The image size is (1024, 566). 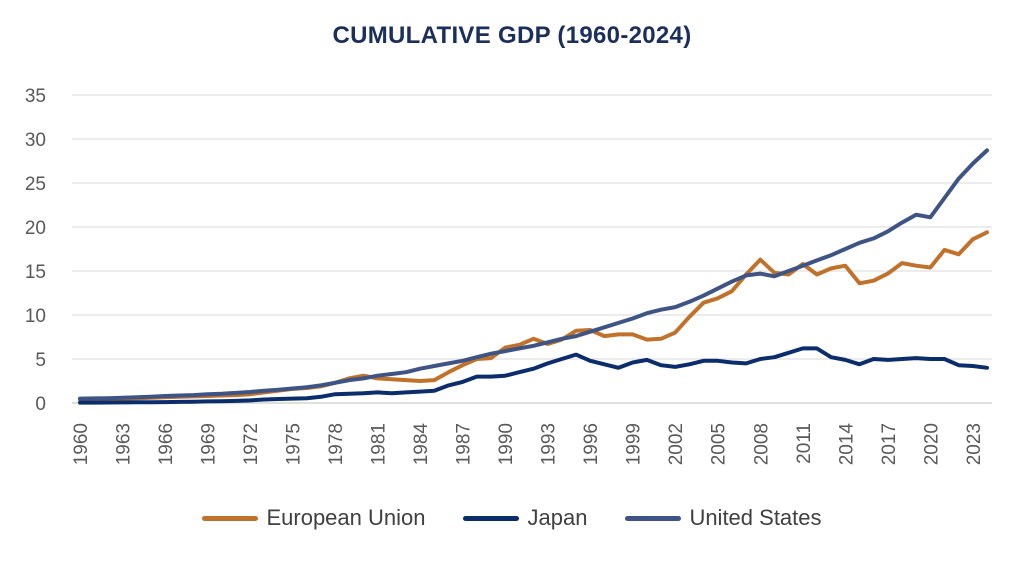 What do you see at coordinates (251, 444) in the screenshot?
I see `x-tick-label: 1972` at bounding box center [251, 444].